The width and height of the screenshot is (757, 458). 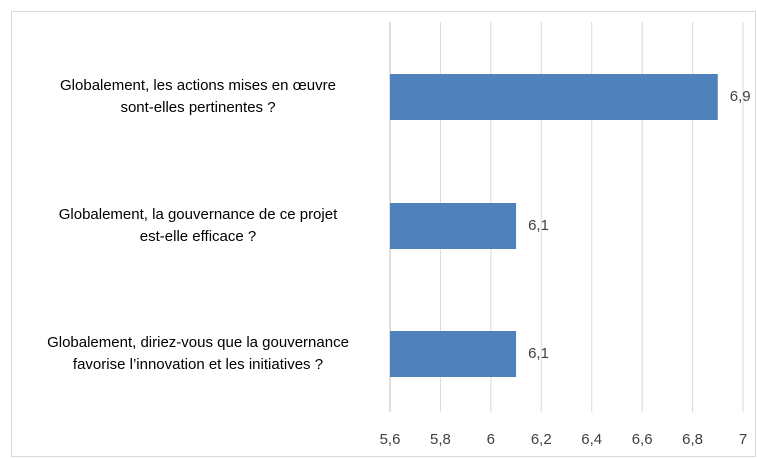 I want to click on x-tick-label: 6,8, so click(x=692, y=439).